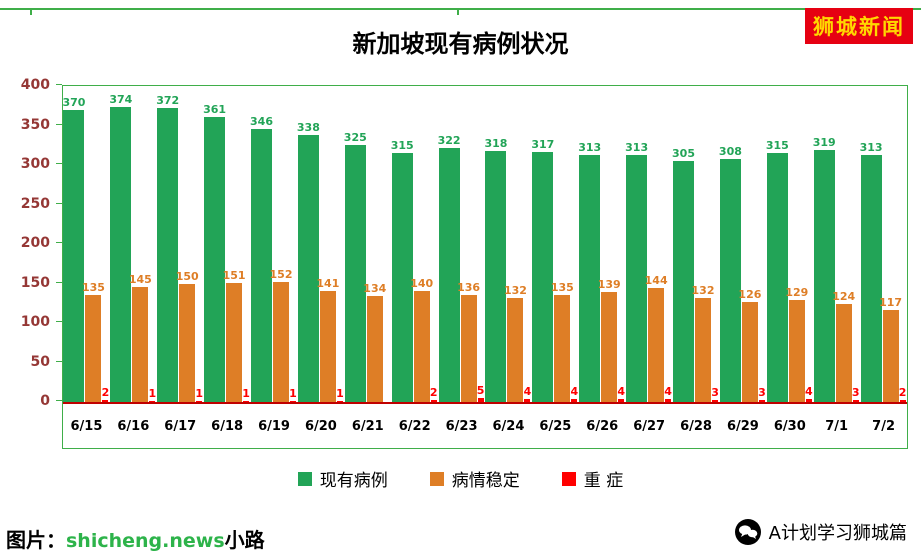  Describe the element at coordinates (35, 243) in the screenshot. I see `y-tick-label: 200` at that location.